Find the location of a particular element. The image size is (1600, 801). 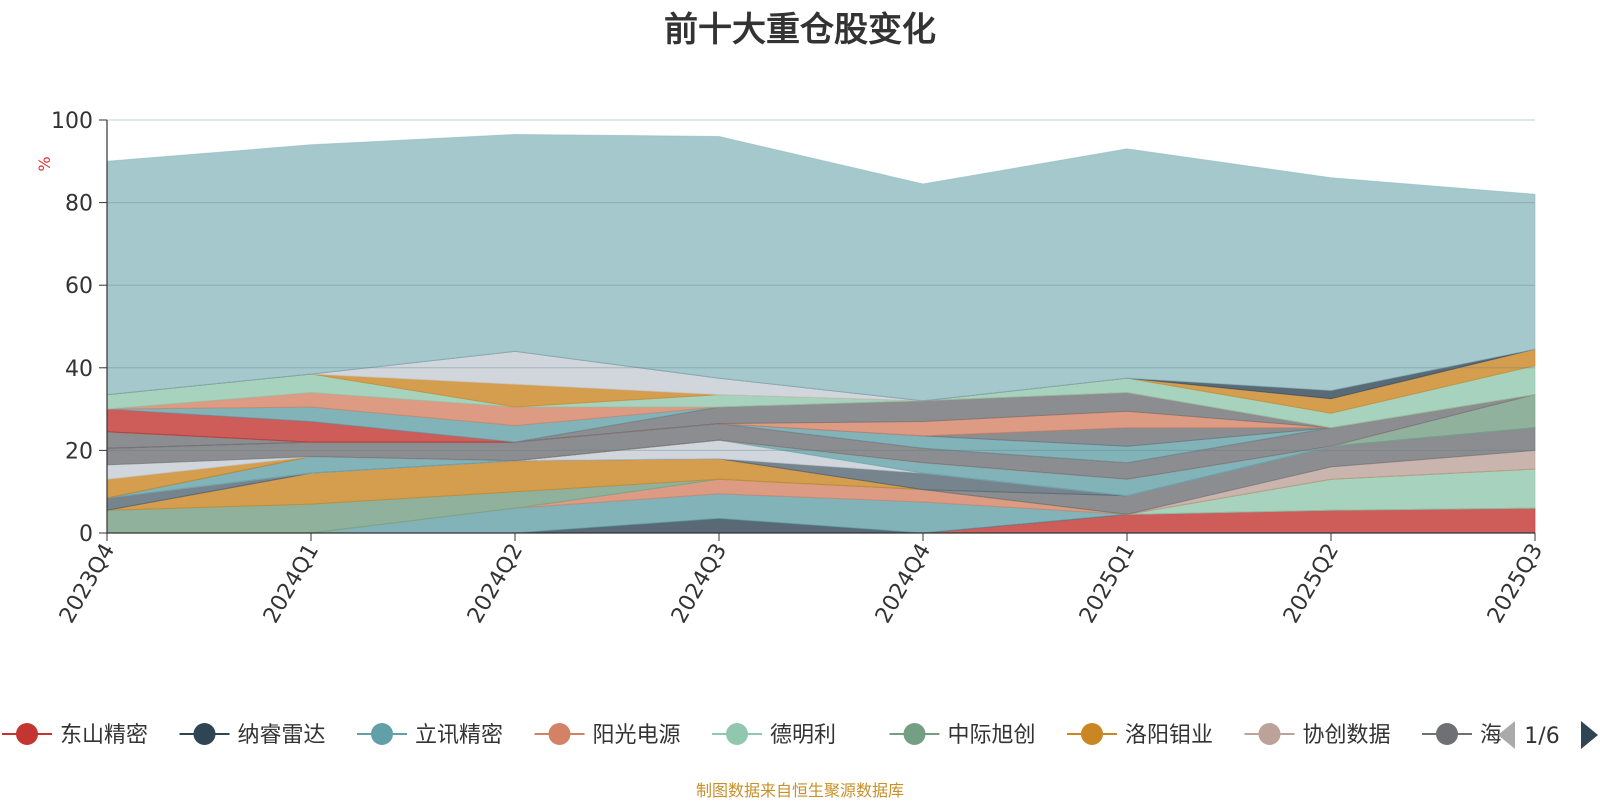

legend-page-indicator: 1/6 is located at coordinates (1541, 736).